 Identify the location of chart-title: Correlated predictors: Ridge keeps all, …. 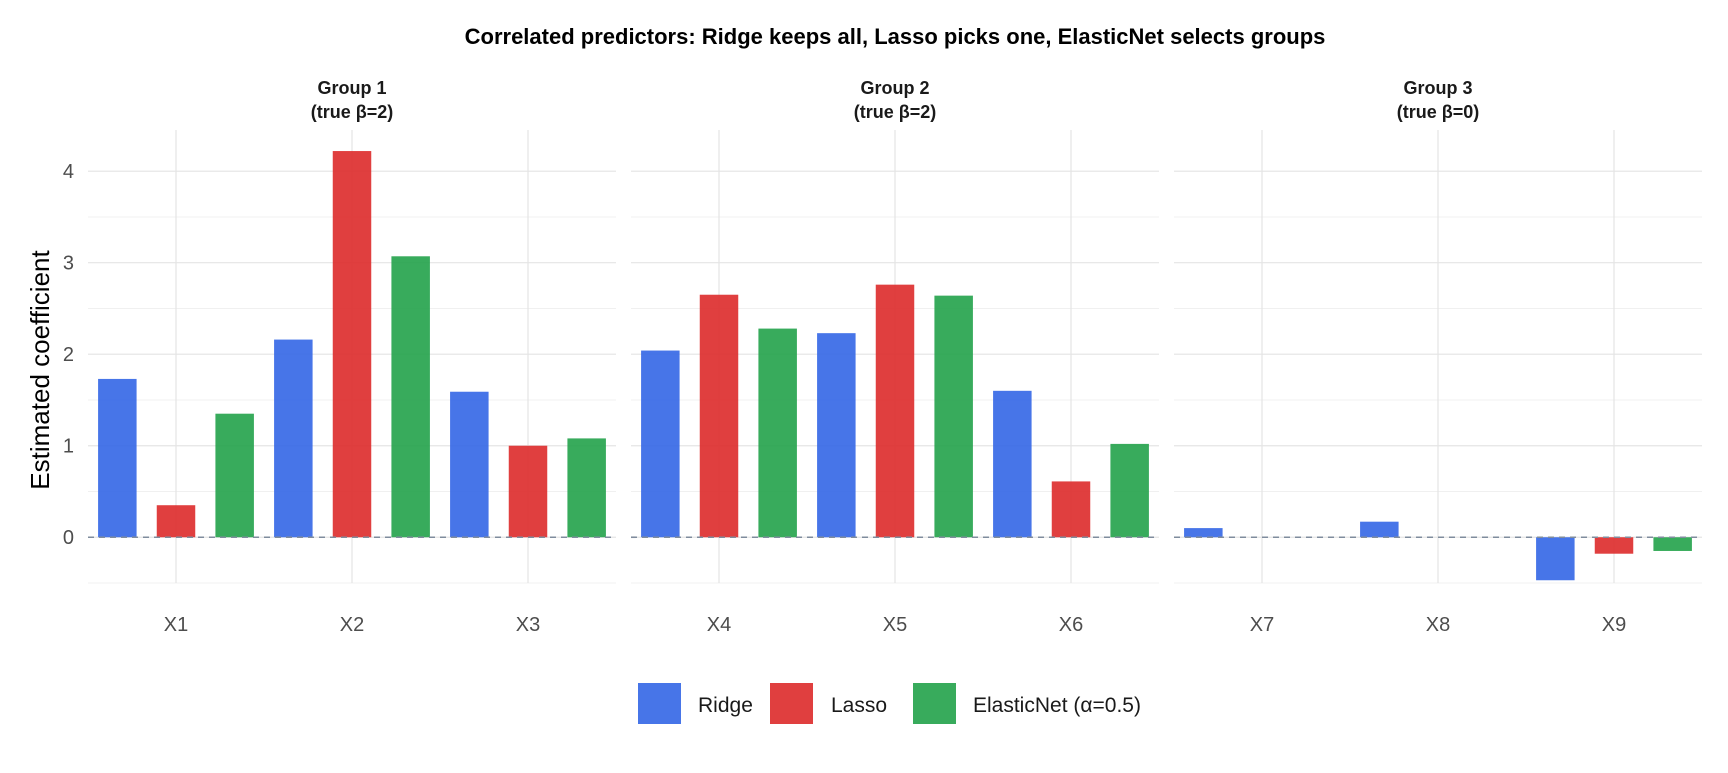
(895, 36).